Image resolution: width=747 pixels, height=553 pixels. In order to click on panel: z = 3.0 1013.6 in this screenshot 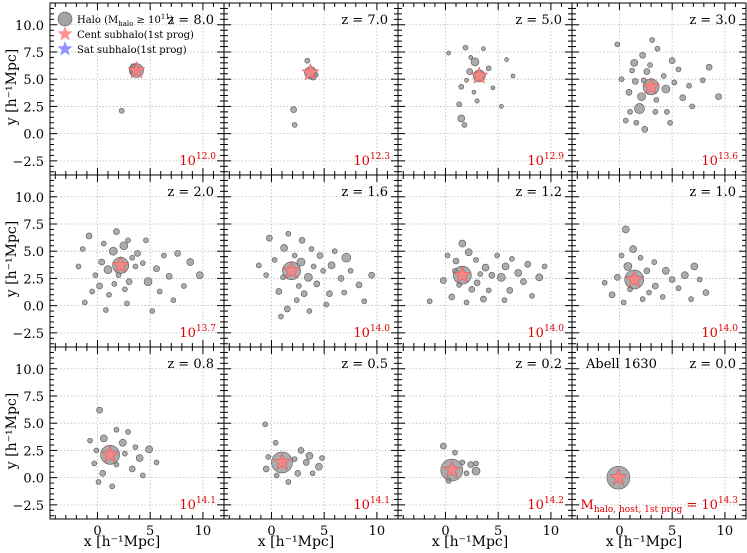, I will do `click(659, 89)`.